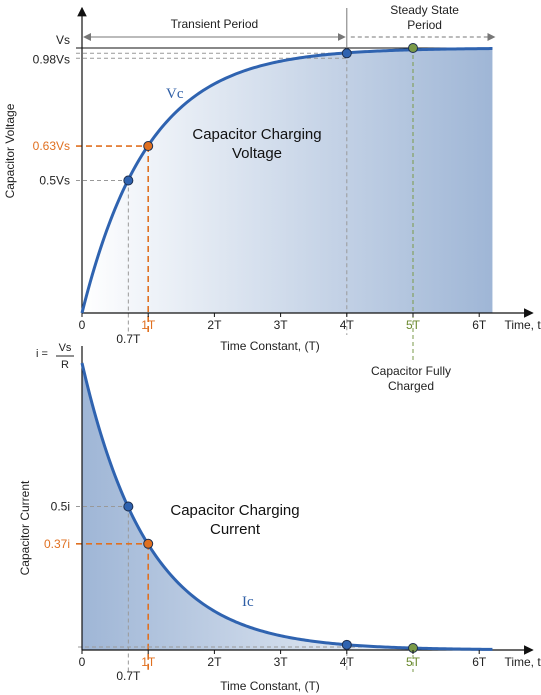 The image size is (541, 695). What do you see at coordinates (289, 31) in the screenshot?
I see `period-regions` at bounding box center [289, 31].